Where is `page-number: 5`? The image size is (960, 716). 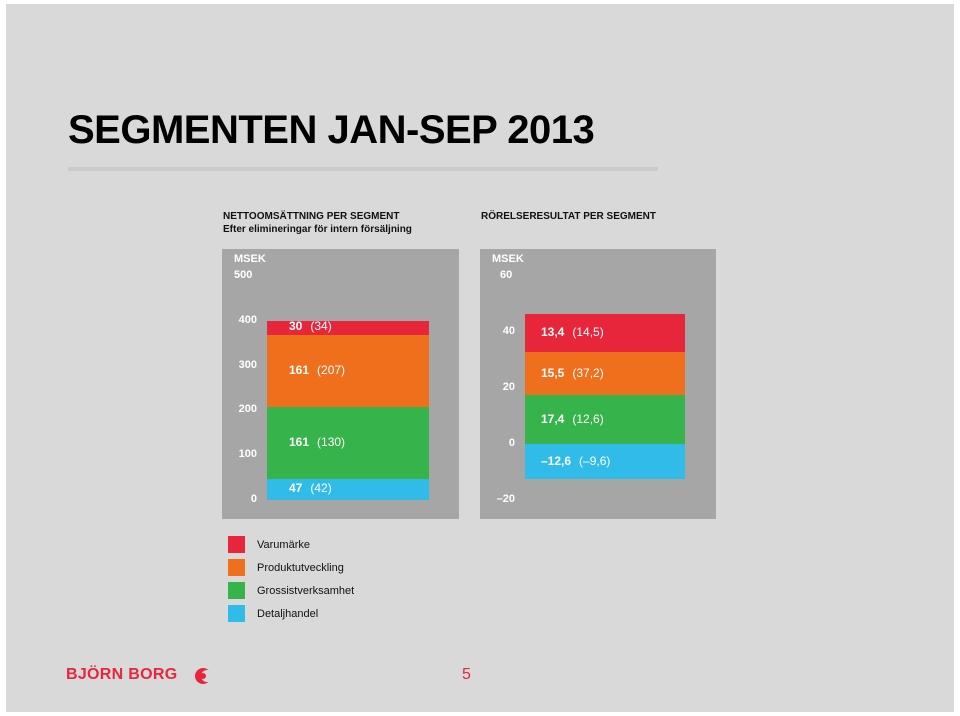
page-number: 5 is located at coordinates (466, 674).